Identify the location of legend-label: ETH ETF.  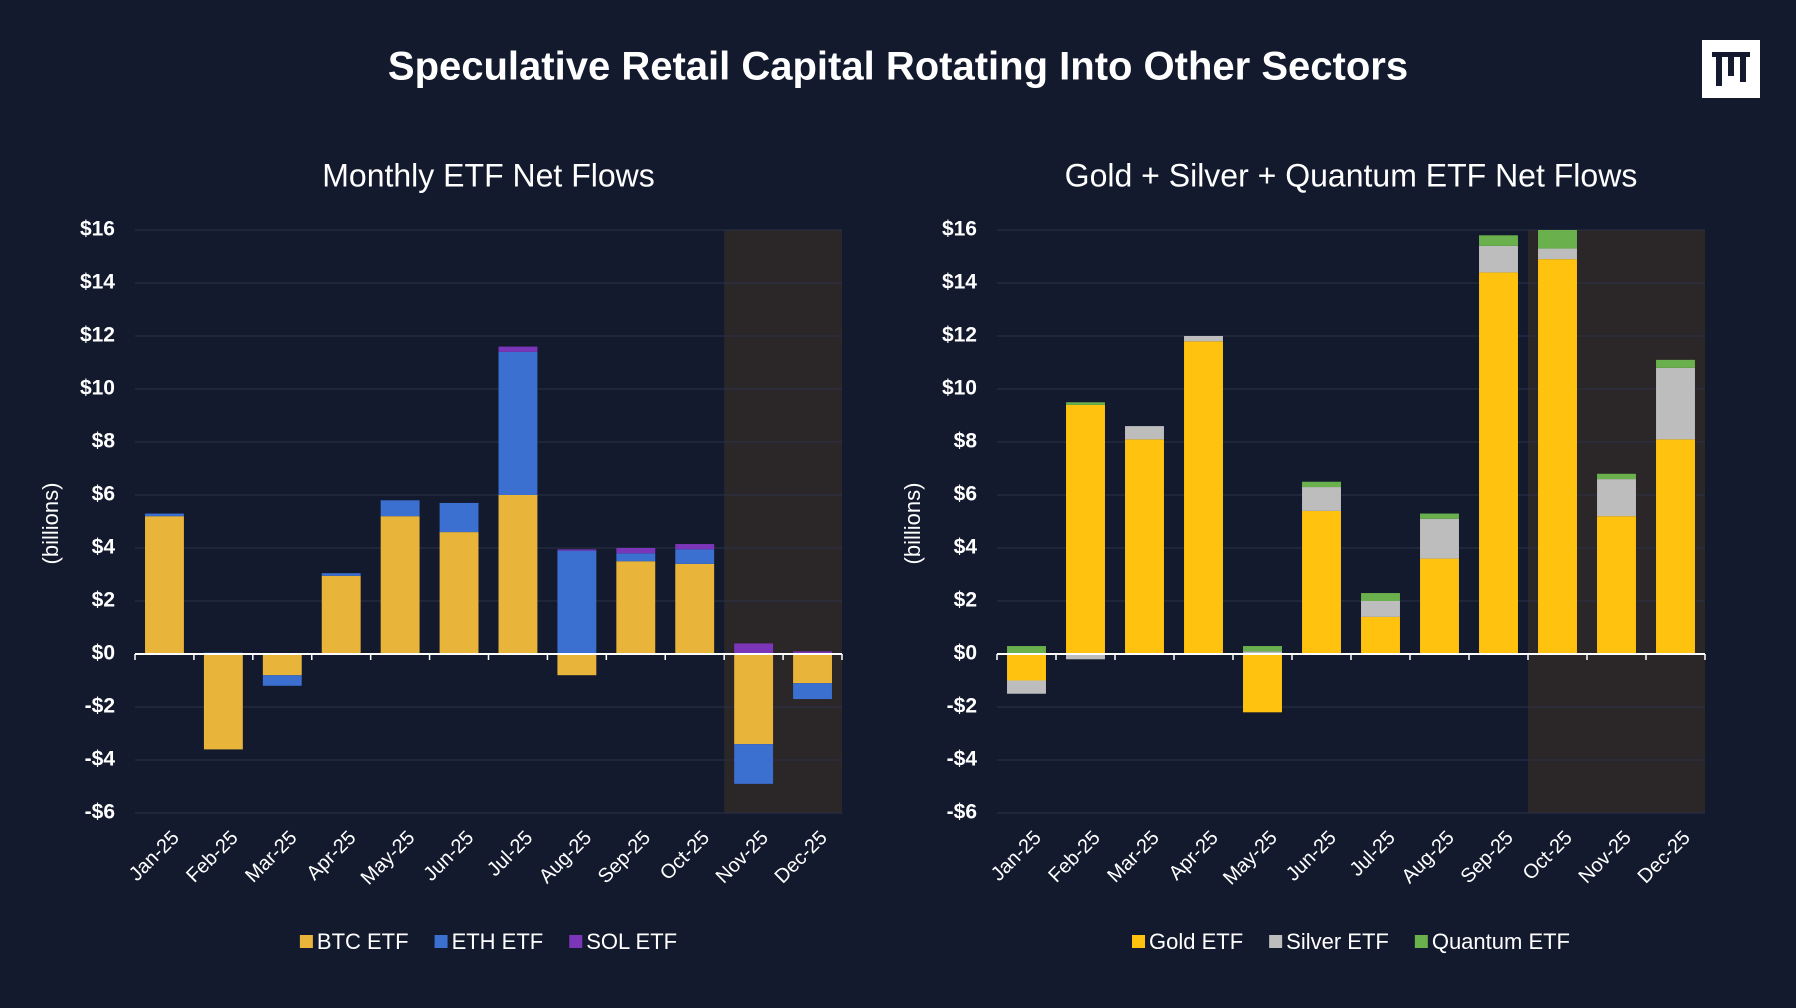
(498, 941).